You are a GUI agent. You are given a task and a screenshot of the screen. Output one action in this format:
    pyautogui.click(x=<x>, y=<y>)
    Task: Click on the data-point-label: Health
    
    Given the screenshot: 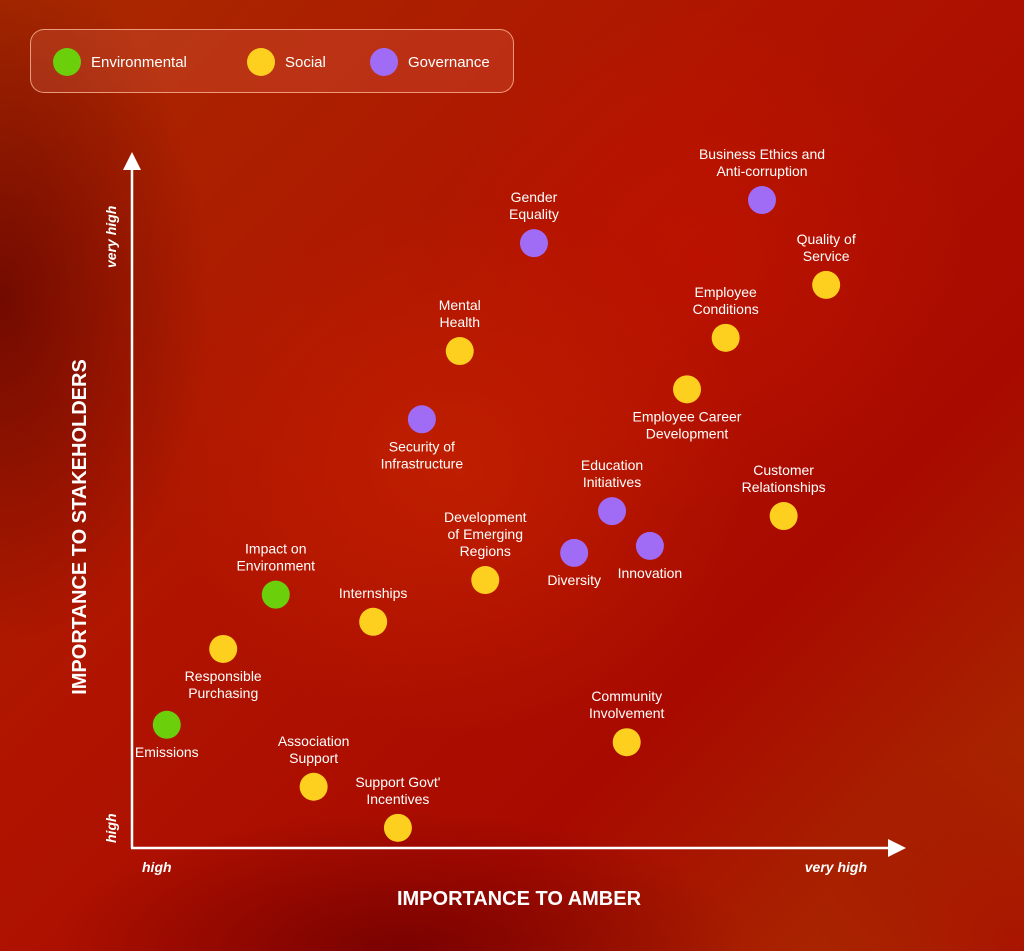 What is the action you would take?
    pyautogui.click(x=460, y=322)
    